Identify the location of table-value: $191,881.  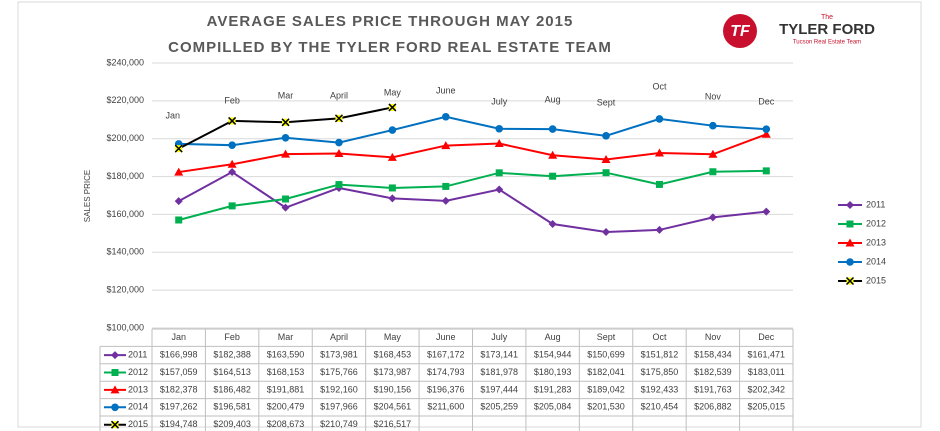
(286, 389).